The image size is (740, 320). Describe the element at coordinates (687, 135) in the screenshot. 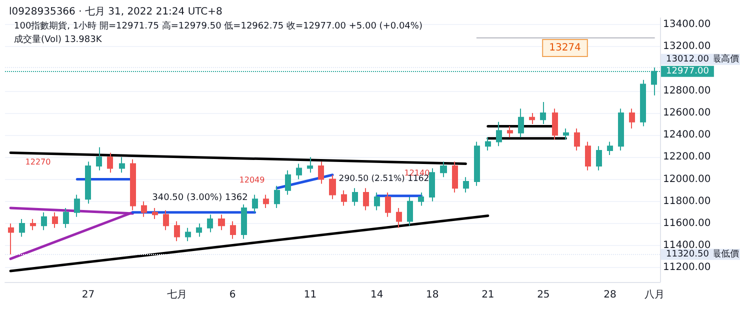

I see `y-tick-label: 12400.00` at that location.